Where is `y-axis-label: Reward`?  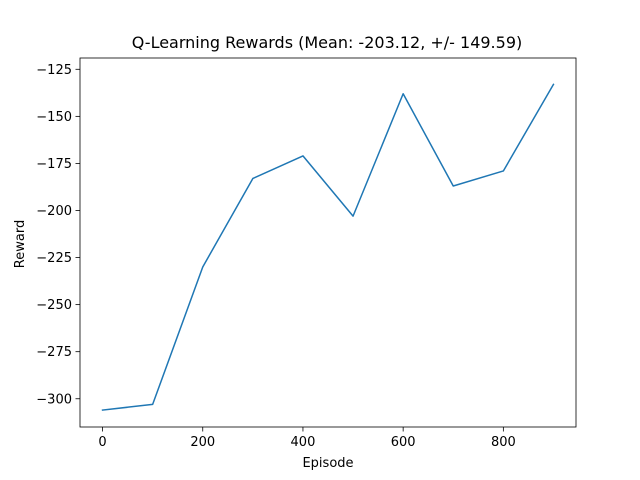
y-axis-label: Reward is located at coordinates (20, 244).